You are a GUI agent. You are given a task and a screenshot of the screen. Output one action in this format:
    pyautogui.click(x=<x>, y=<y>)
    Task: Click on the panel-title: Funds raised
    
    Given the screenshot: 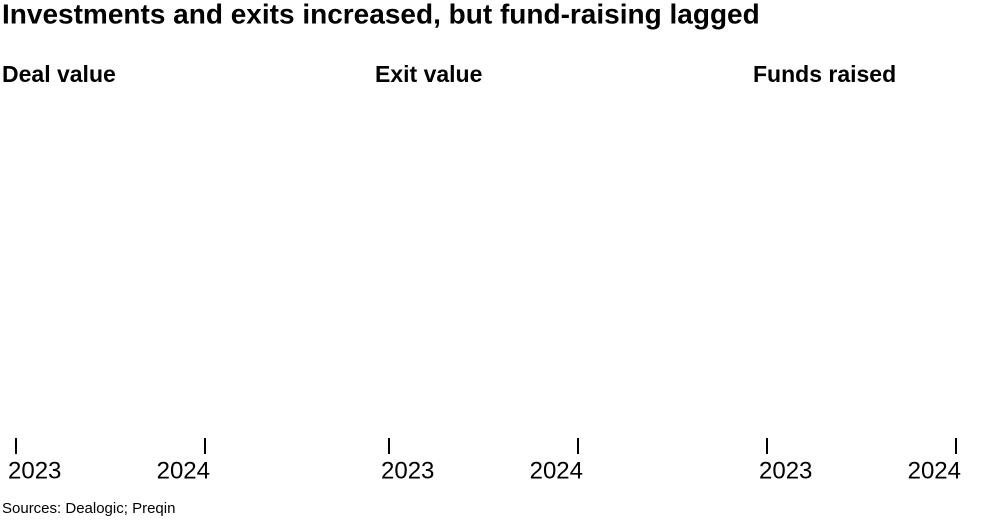 What is the action you would take?
    pyautogui.click(x=824, y=74)
    